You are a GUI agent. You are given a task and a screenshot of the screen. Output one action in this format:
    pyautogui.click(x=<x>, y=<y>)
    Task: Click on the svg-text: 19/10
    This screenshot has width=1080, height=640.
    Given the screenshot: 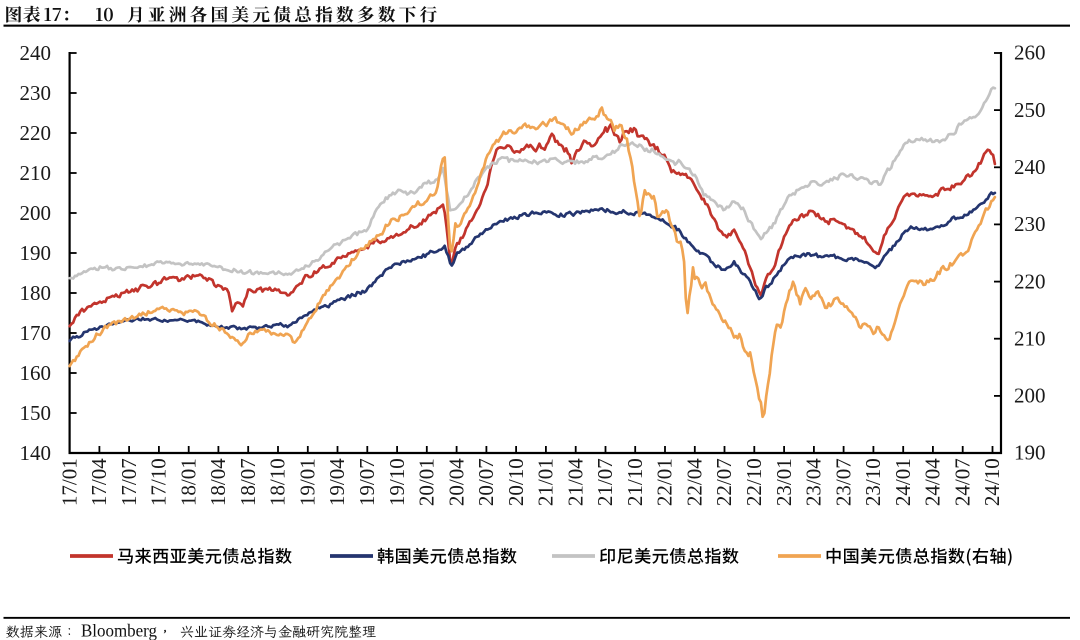 What is the action you would take?
    pyautogui.click(x=397, y=482)
    